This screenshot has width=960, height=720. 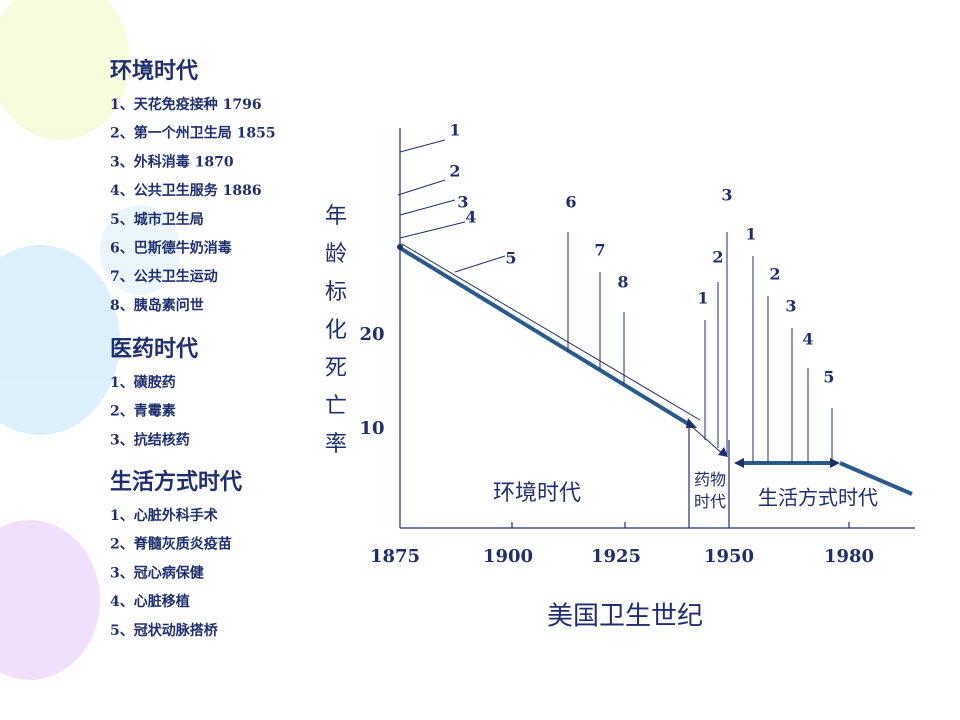 I want to click on era-label: 环境时代, so click(x=537, y=493).